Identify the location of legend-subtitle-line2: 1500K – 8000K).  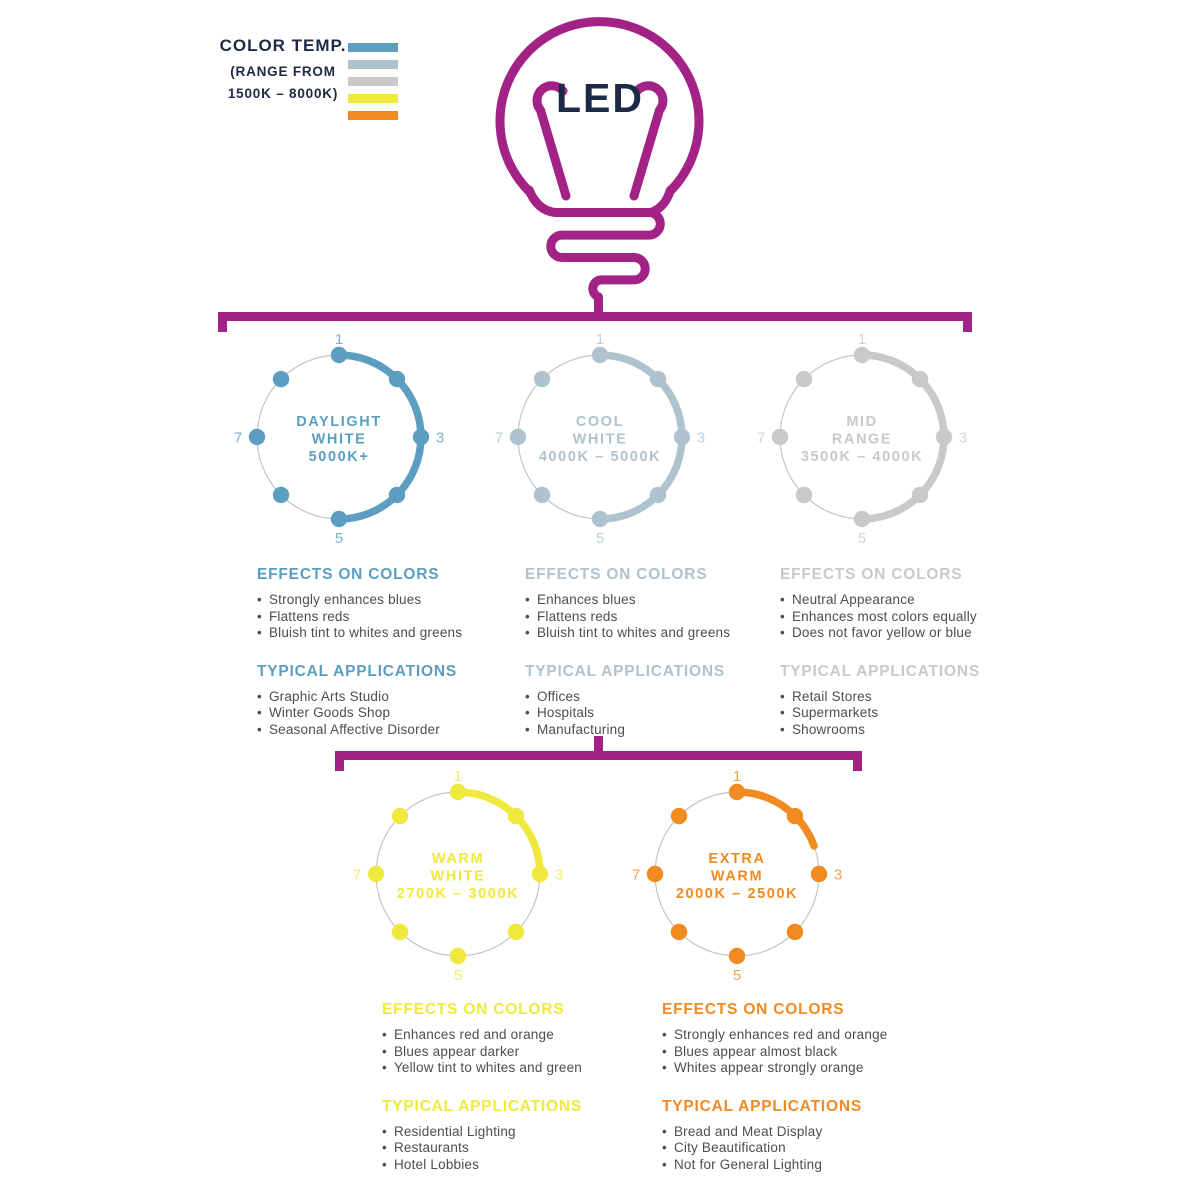
(283, 93).